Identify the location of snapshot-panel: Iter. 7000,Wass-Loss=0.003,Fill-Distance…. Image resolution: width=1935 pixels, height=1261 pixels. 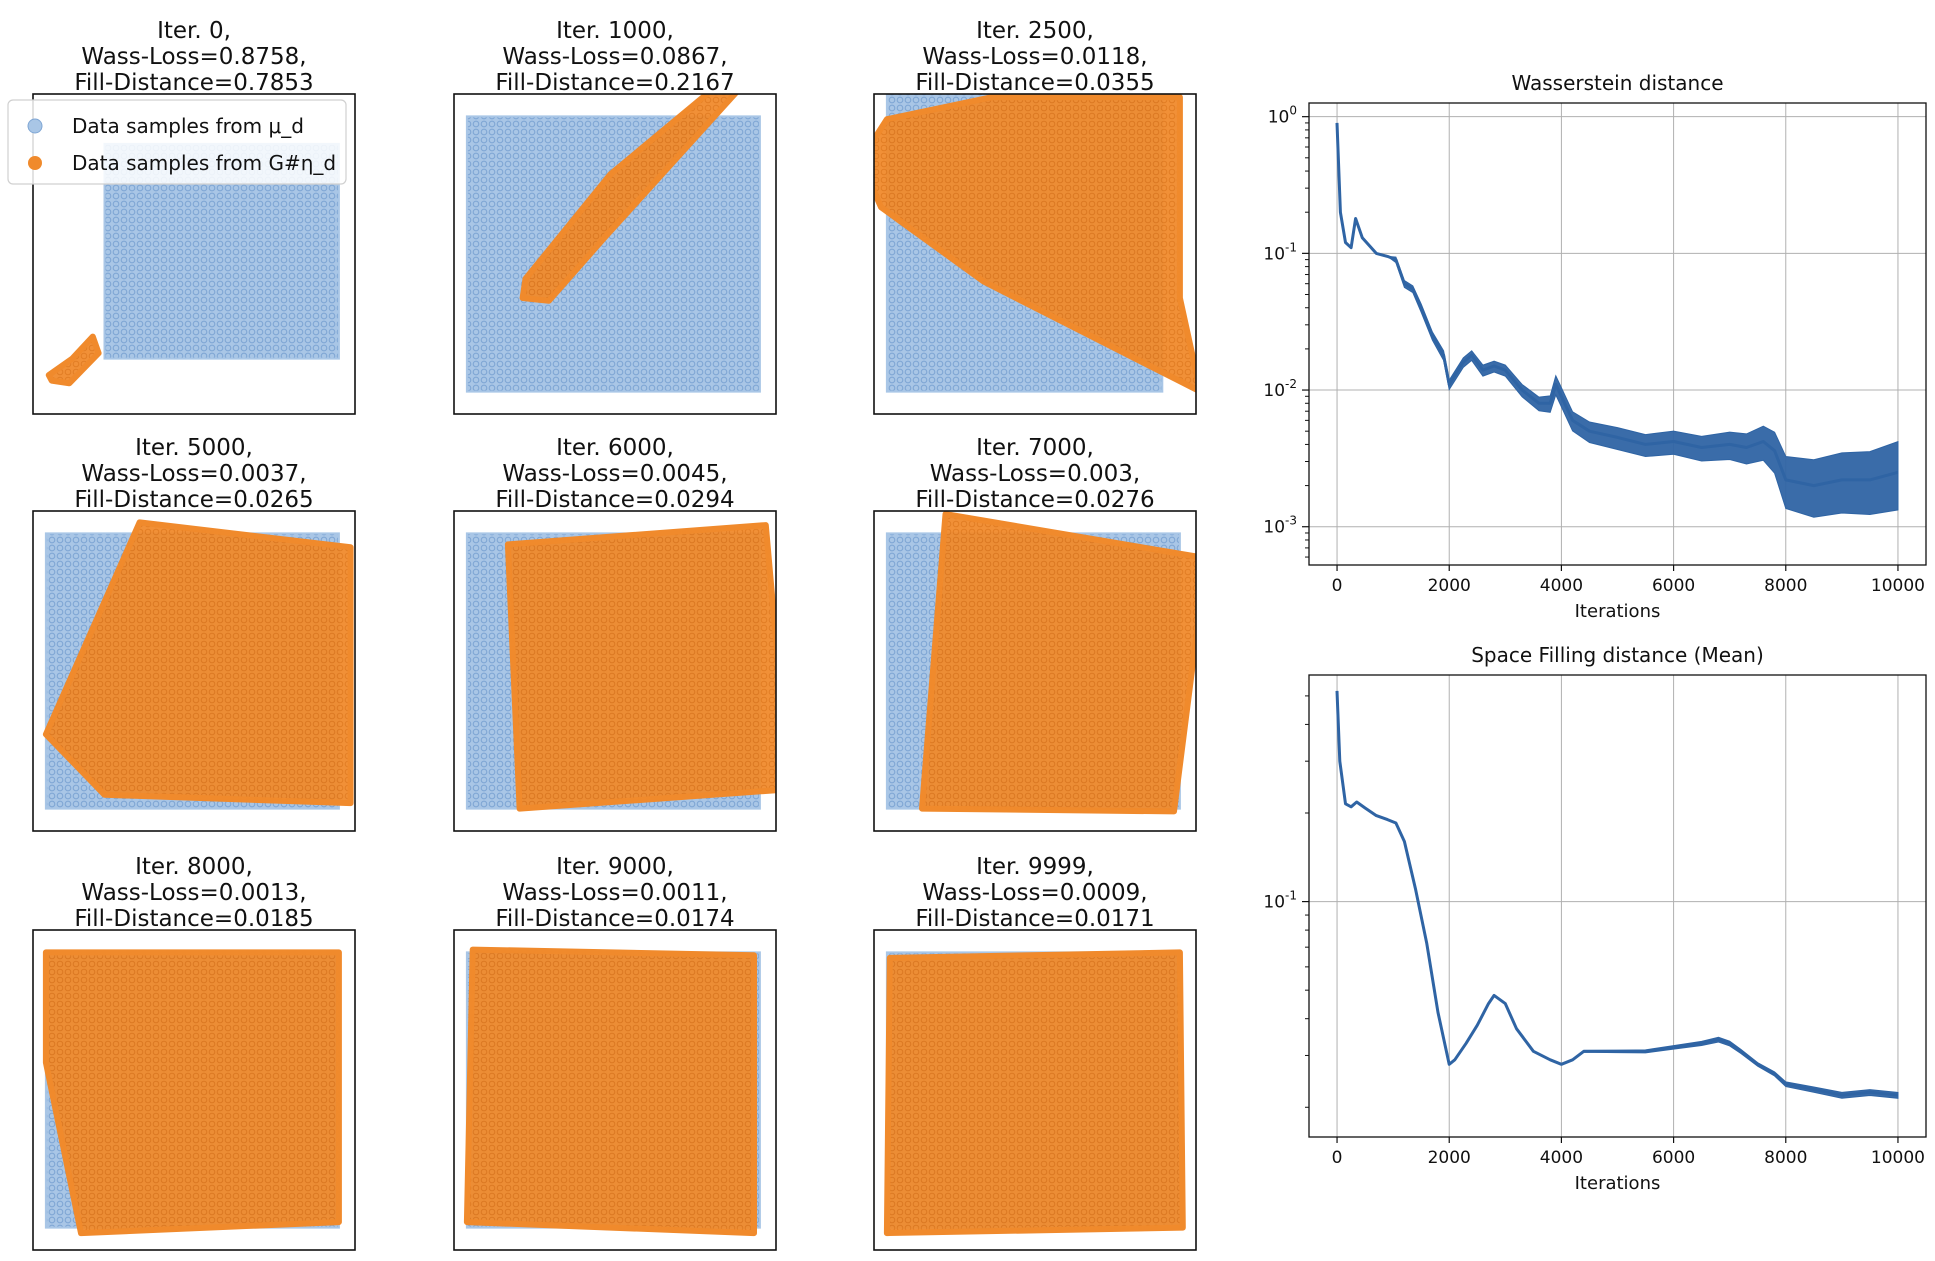
(1035, 633).